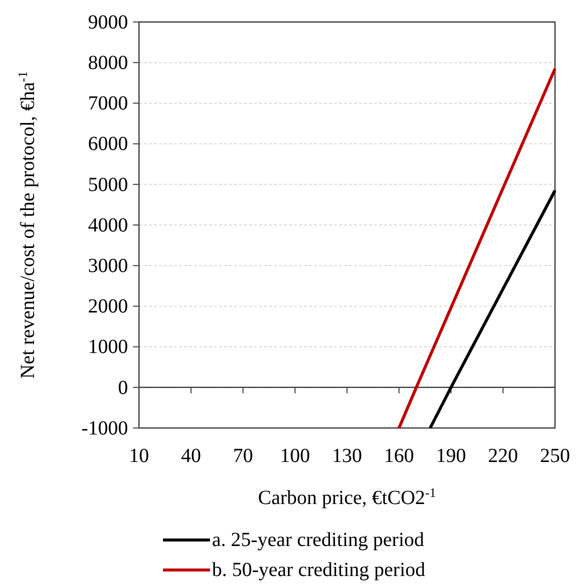  I want to click on x-tick-label: 160, so click(399, 456).